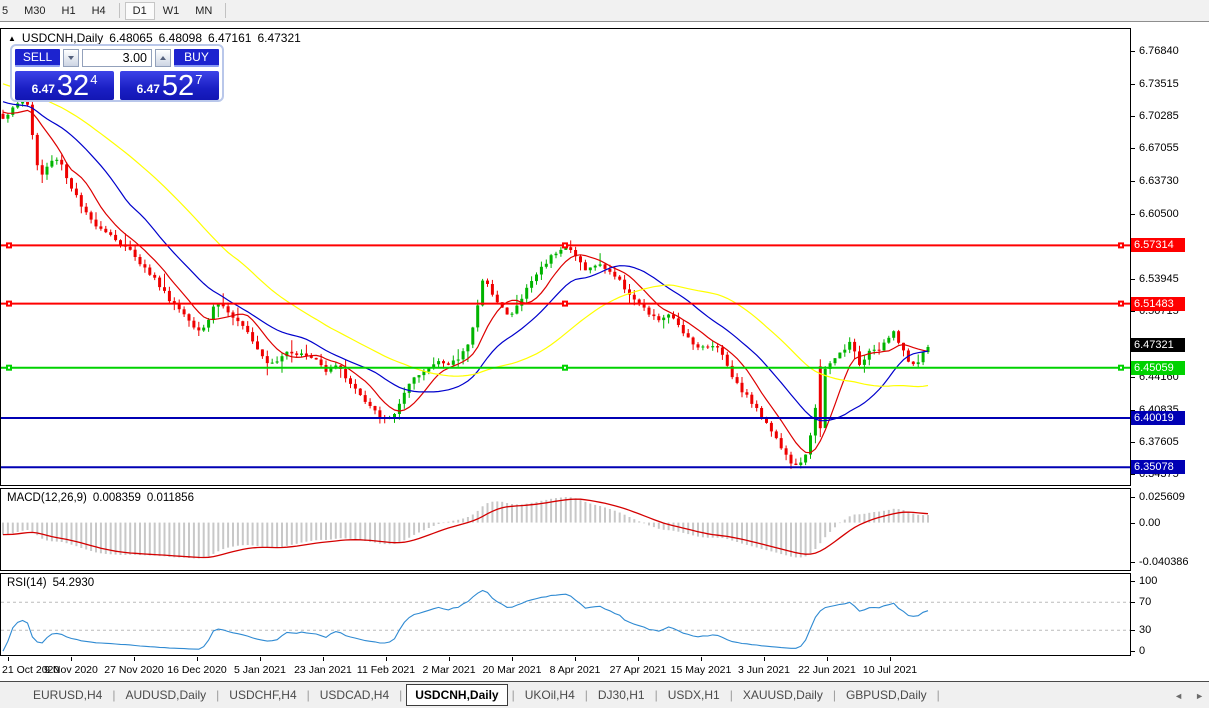  Describe the element at coordinates (94, 79) in the screenshot. I see `sell-price-sup: 4` at that location.